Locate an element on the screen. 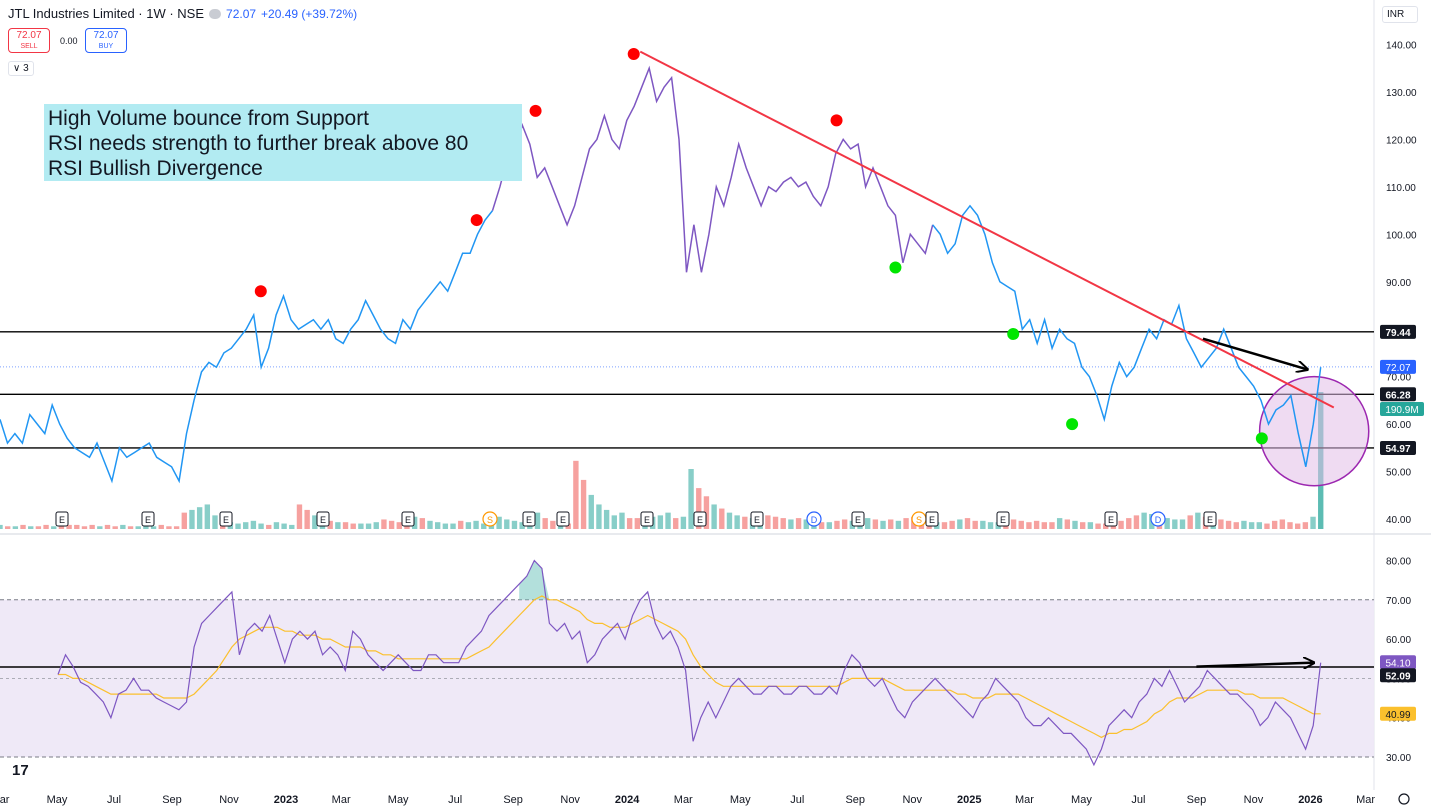 This screenshot has height=812, width=1431. header-change: +20.49 (+39.72%) is located at coordinates (309, 13).